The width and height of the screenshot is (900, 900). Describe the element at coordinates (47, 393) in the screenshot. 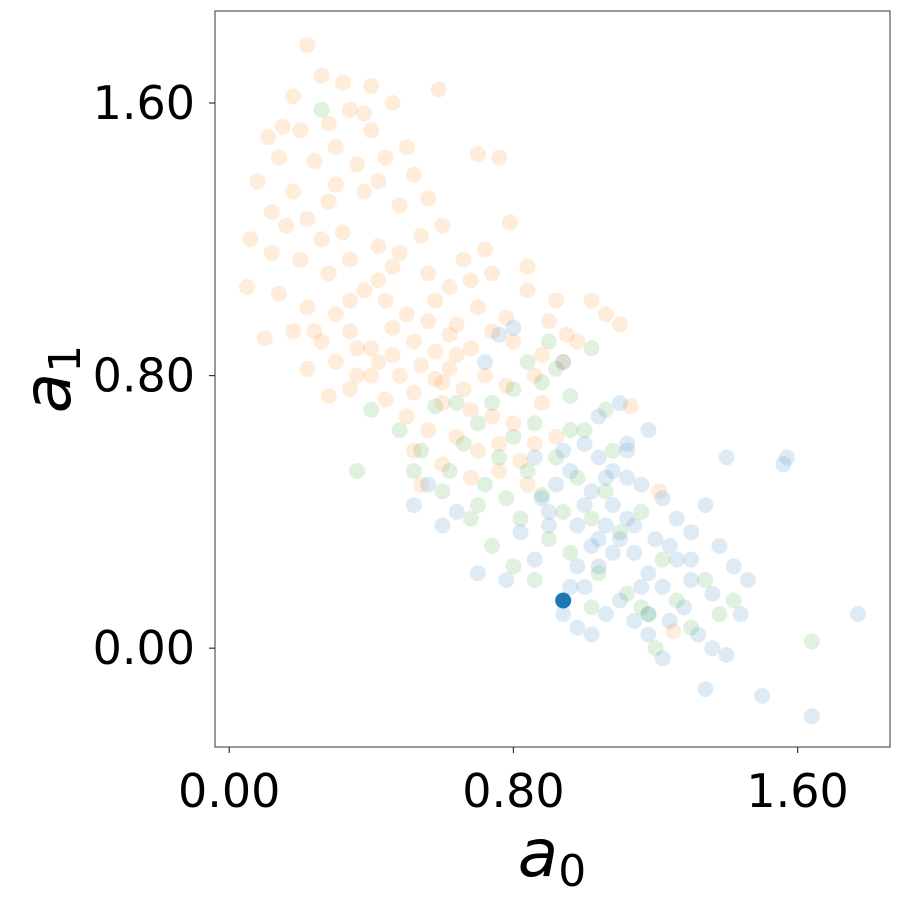

I see `y-axis-label-base: a` at that location.